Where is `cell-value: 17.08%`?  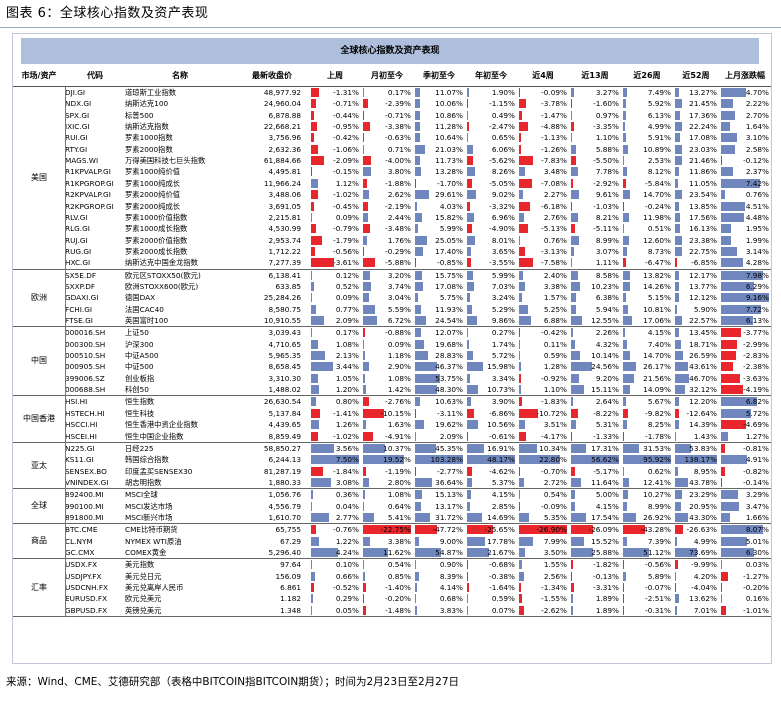 cell-value: 17.08% is located at coordinates (703, 138).